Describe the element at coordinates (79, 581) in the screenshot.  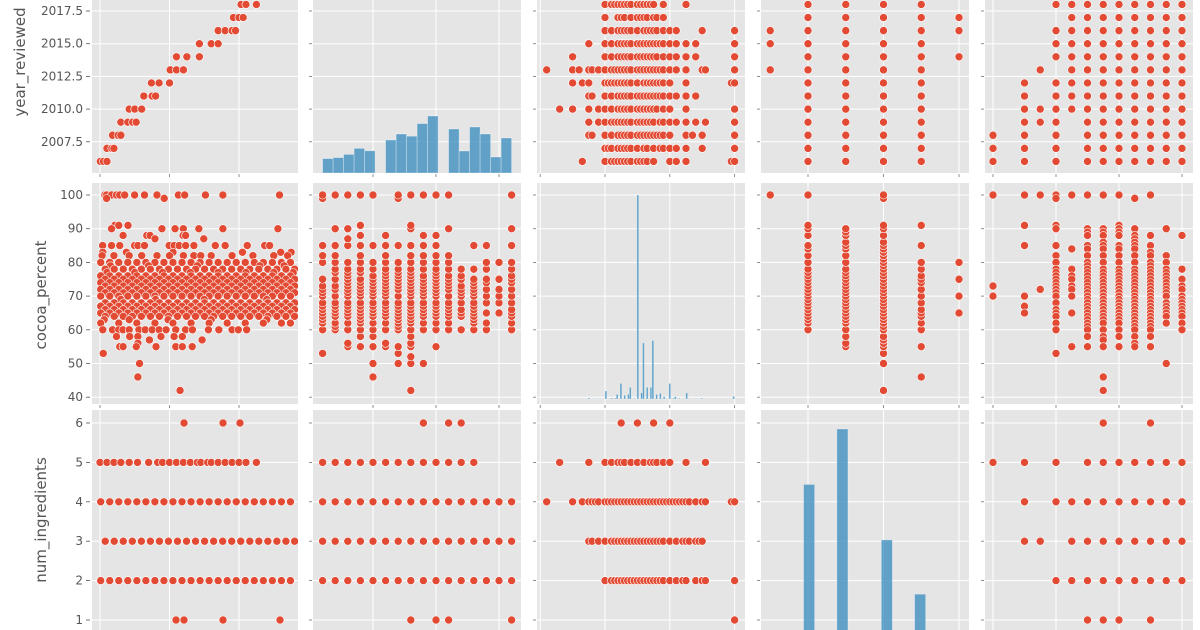
I see `y-tick-label: 2` at that location.